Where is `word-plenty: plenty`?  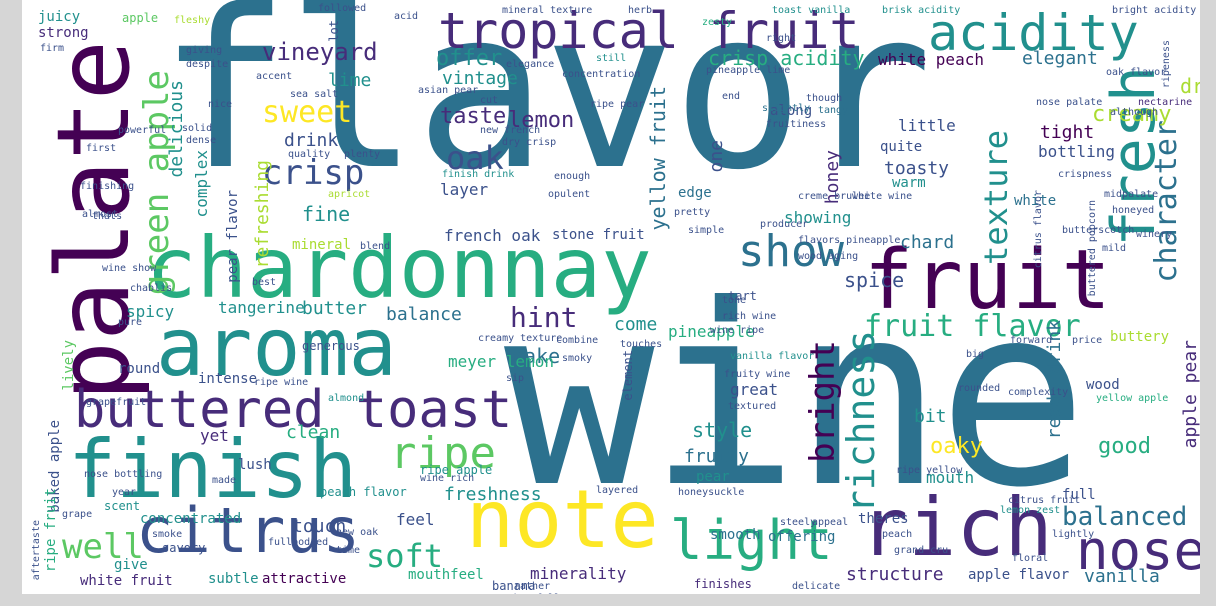
word-plenty: plenty is located at coordinates (362, 154).